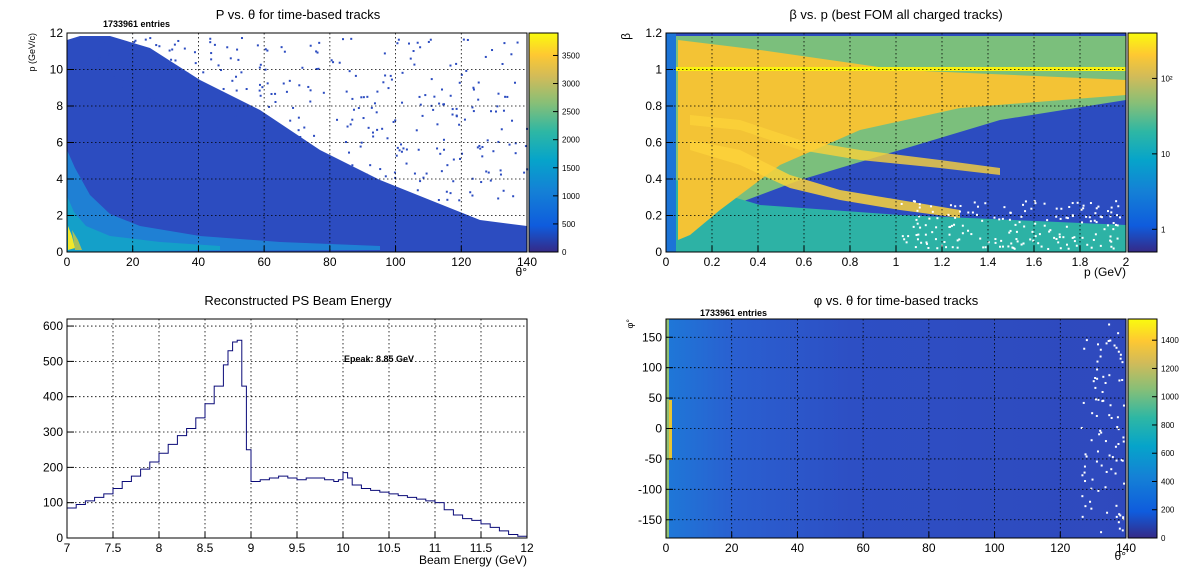  I want to click on entries-label: 1733961 entries, so click(136, 24).